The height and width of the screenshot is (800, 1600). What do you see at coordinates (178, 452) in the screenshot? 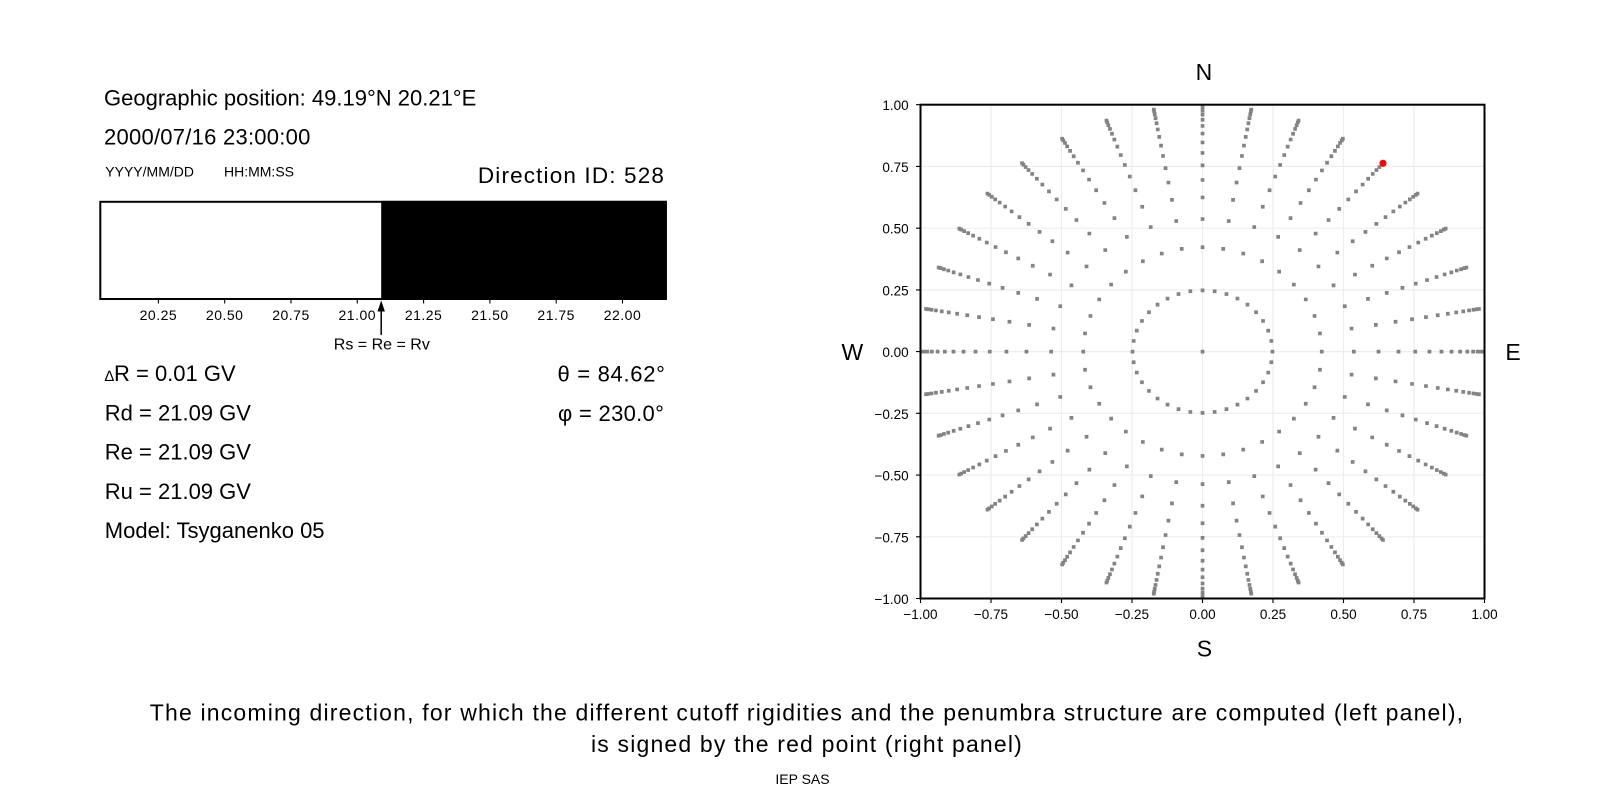
I see `svg-text: Re = 21.09 GV` at bounding box center [178, 452].